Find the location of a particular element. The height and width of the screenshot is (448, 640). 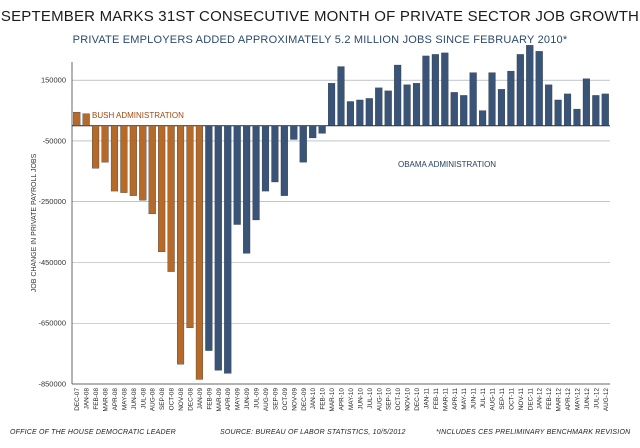

x-tick-label: JAN-10 is located at coordinates (313, 399).